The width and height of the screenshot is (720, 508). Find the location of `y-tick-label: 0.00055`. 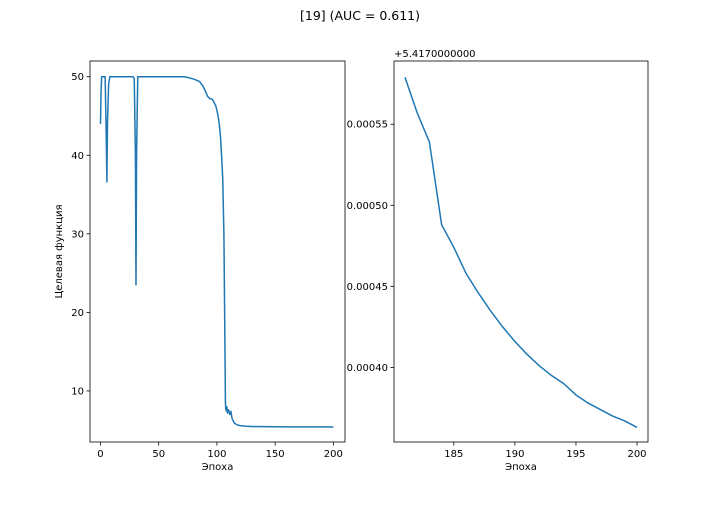

y-tick-label: 0.00055 is located at coordinates (367, 125).